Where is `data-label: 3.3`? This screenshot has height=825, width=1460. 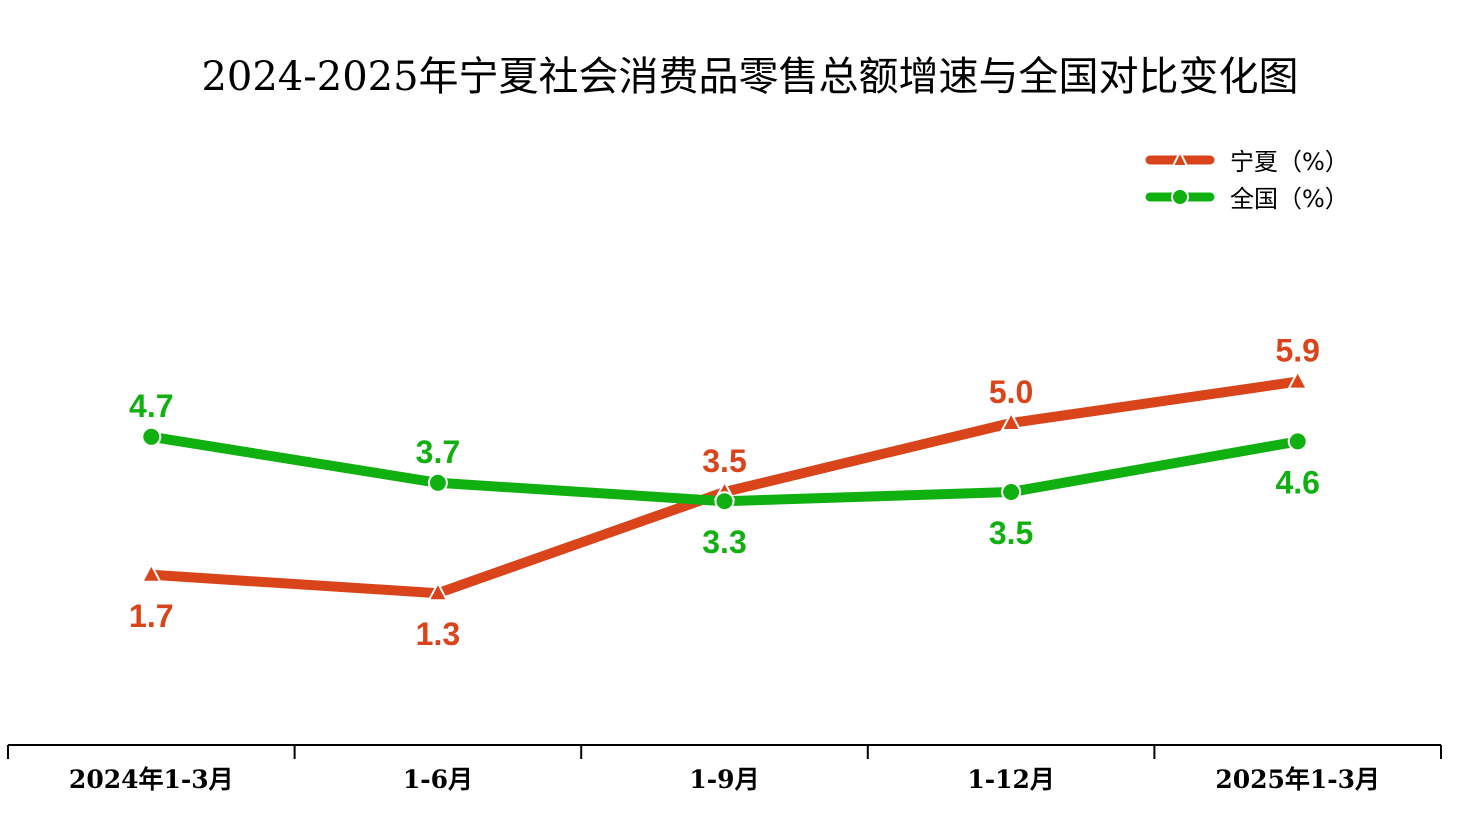 data-label: 3.3 is located at coordinates (724, 542).